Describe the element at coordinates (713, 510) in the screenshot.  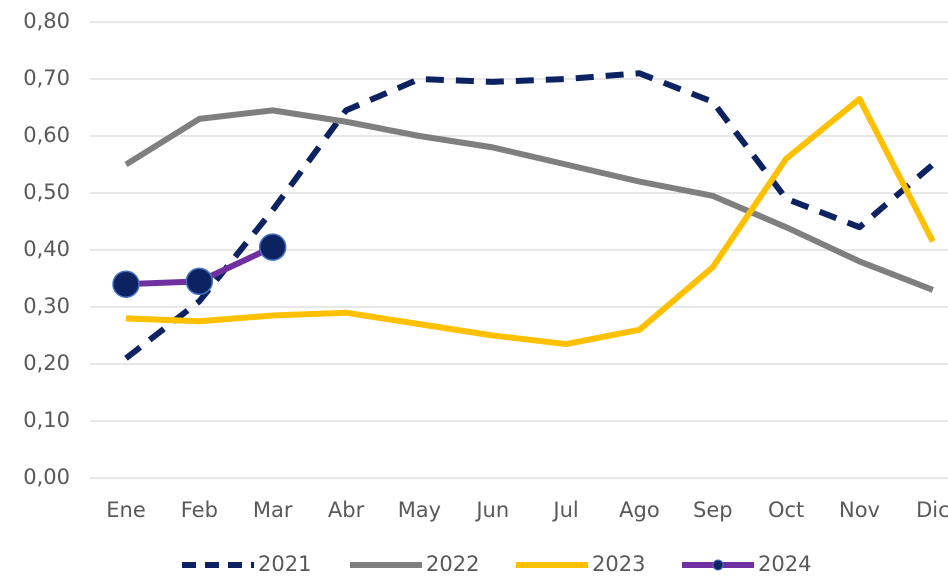
I see `x-tick-label: Sep` at that location.